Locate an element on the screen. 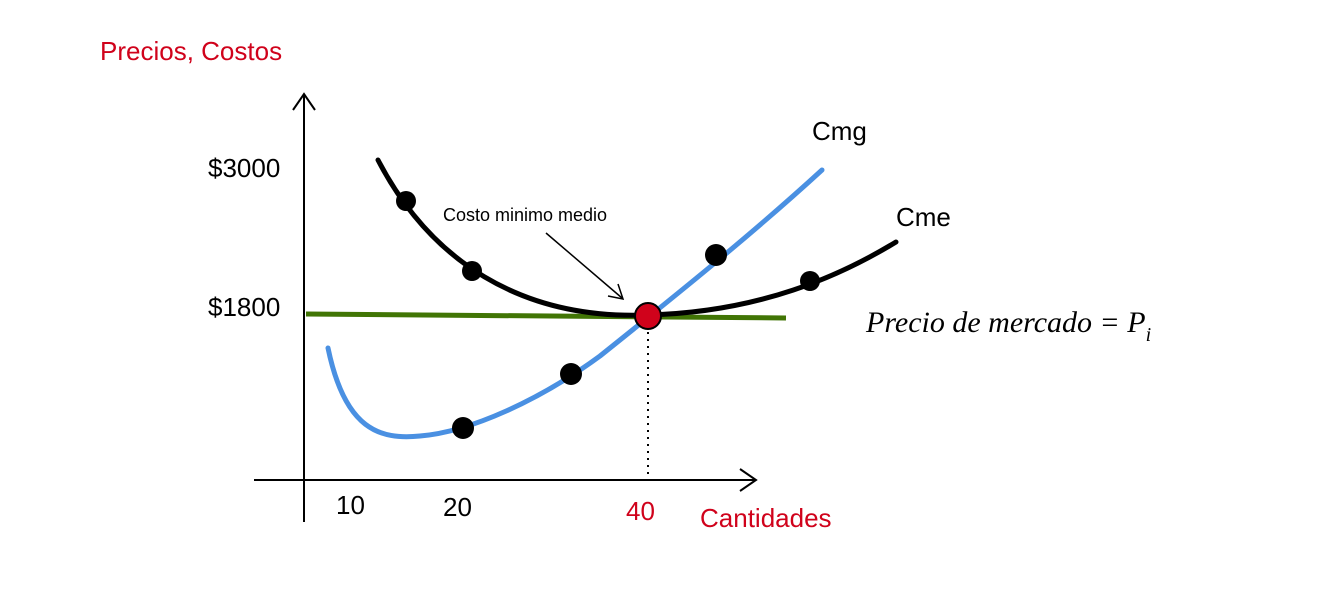 This screenshot has height=609, width=1324. x-tick-10: 10 is located at coordinates (350, 505).